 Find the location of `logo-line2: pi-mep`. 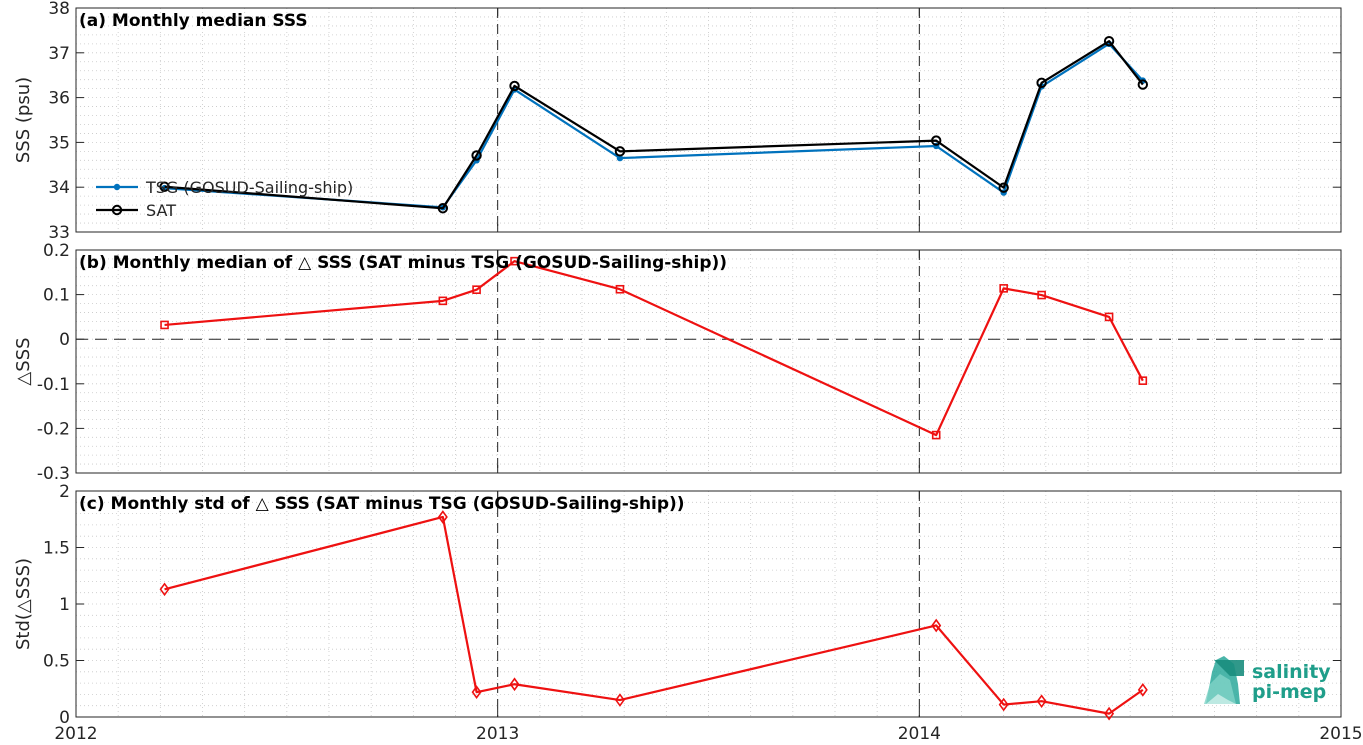

logo-line2: pi-mep is located at coordinates (1289, 692).